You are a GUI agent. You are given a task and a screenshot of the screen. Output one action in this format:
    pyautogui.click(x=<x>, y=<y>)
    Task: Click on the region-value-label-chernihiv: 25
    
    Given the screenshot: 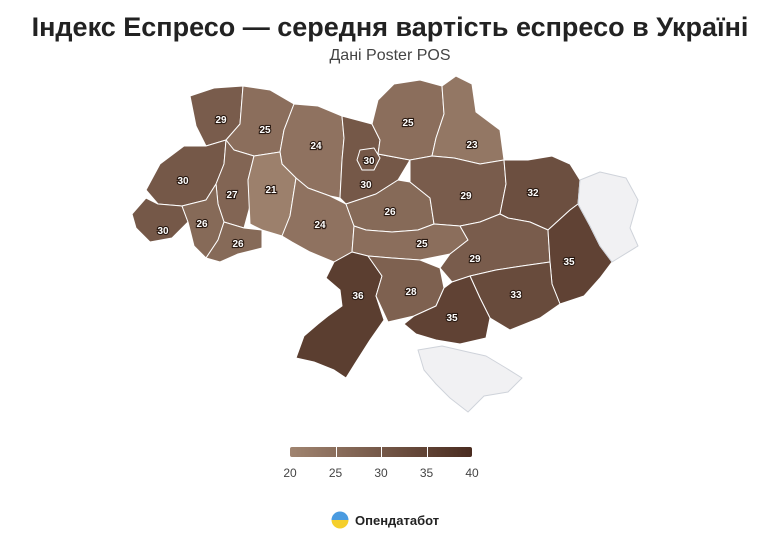 What is the action you would take?
    pyautogui.click(x=408, y=123)
    